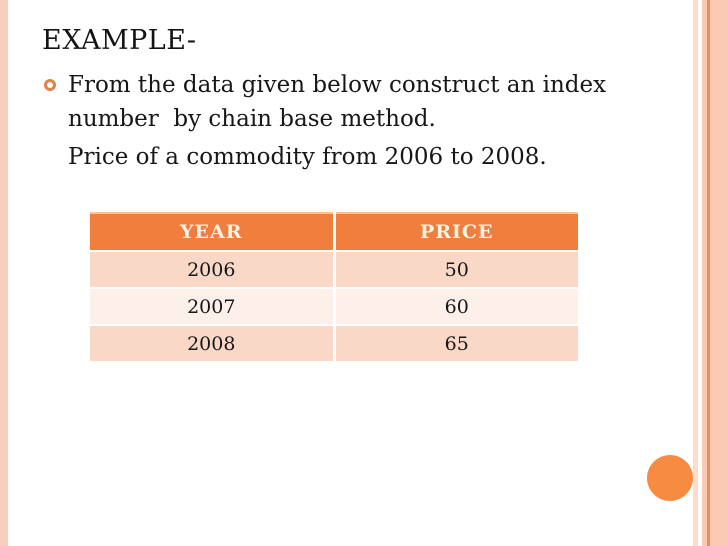 The height and width of the screenshot is (546, 728). I want to click on table-row: 2008 65, so click(334, 343).